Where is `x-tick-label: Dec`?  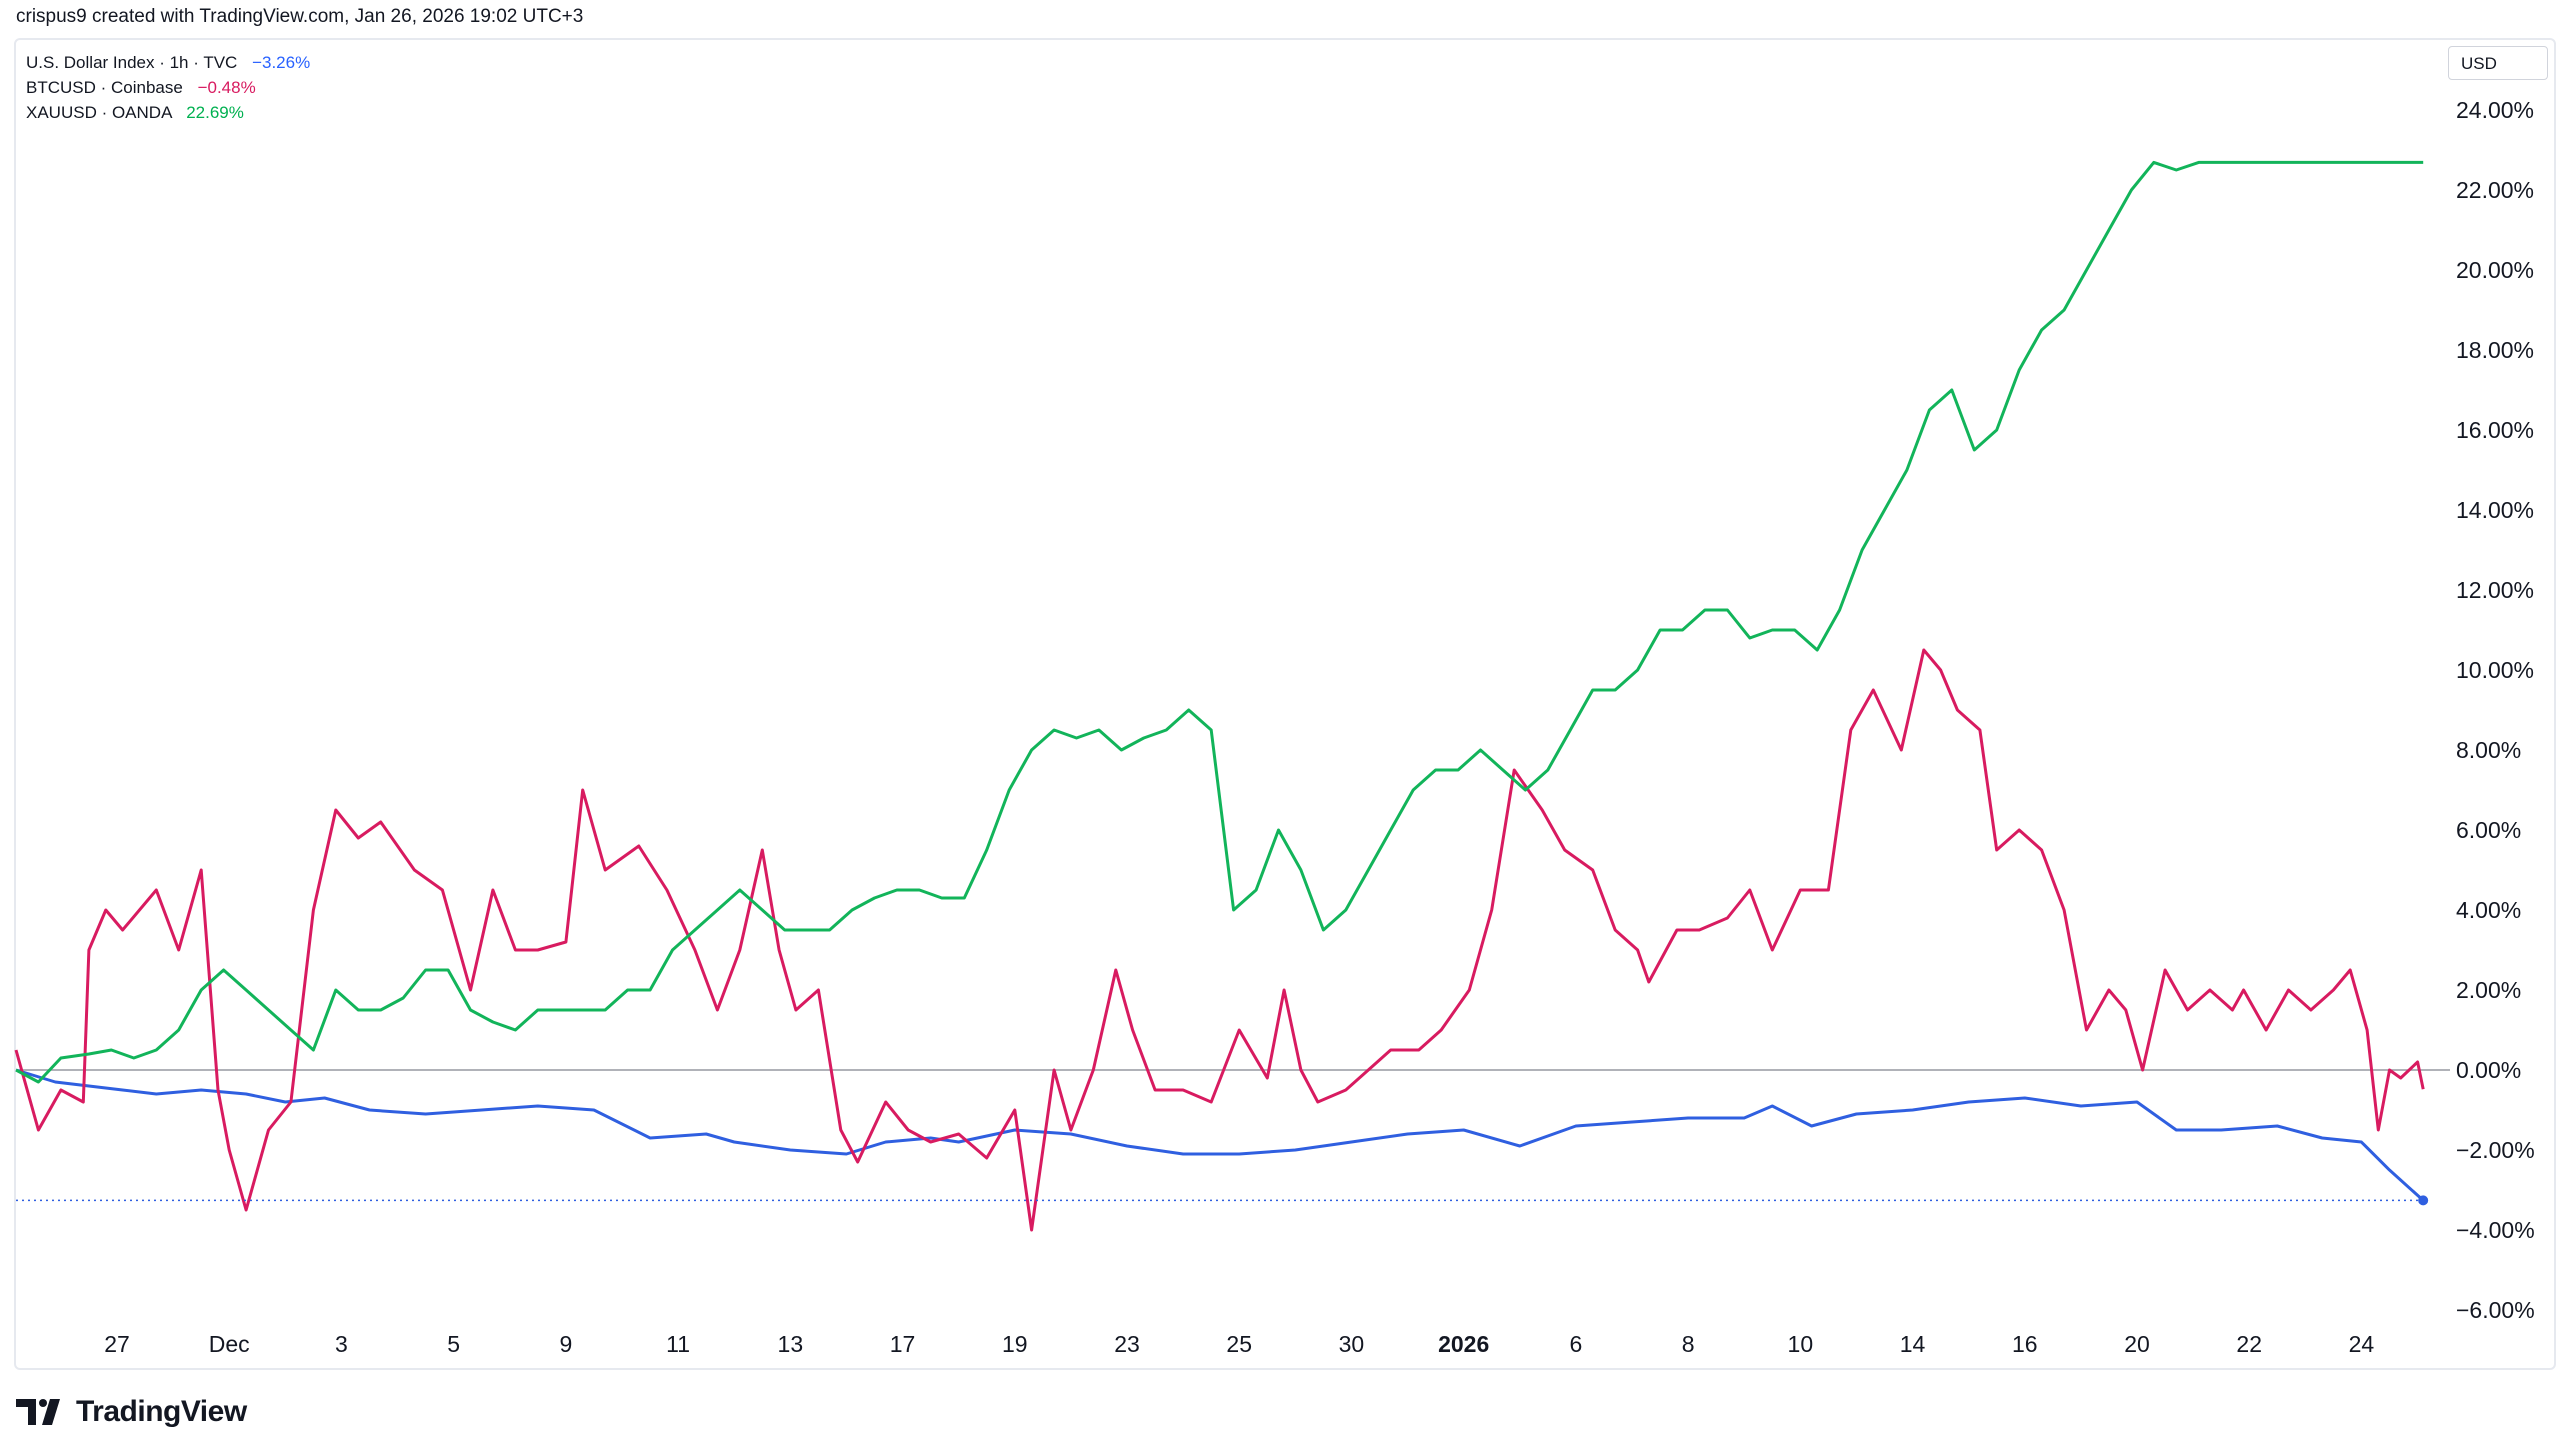 x-tick-label: Dec is located at coordinates (229, 1344).